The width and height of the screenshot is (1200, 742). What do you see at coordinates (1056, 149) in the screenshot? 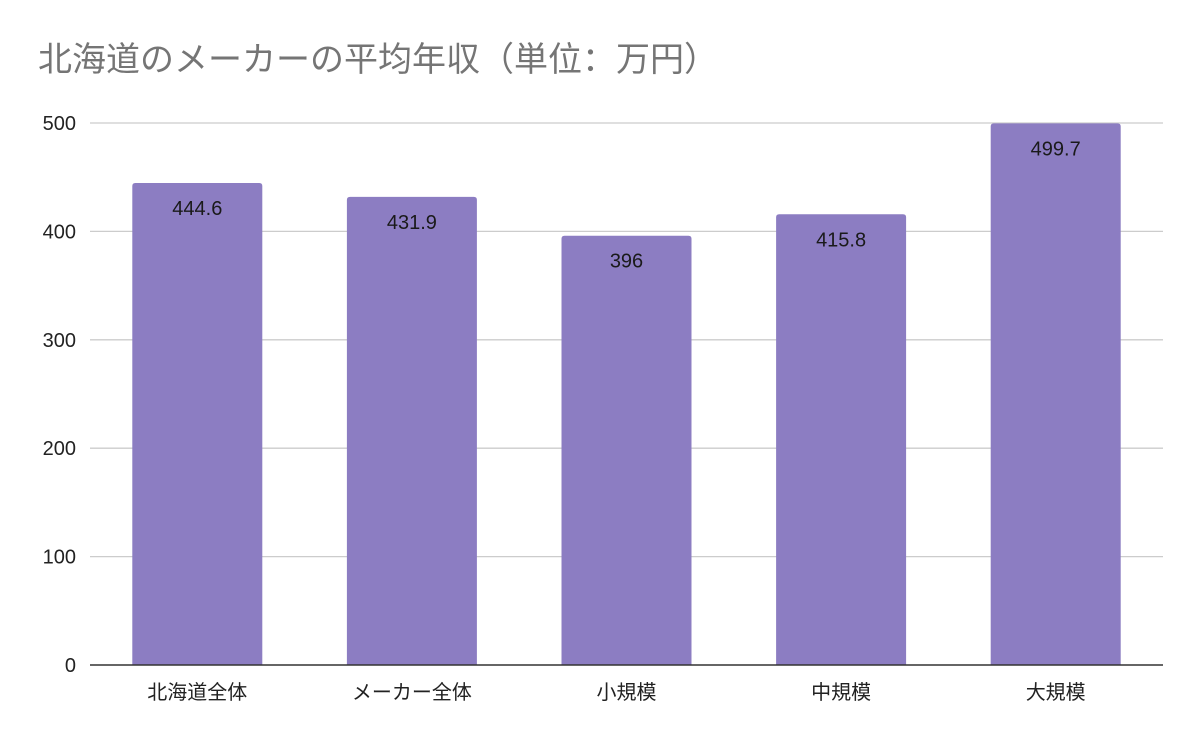
I see `data-label: 499.7` at bounding box center [1056, 149].